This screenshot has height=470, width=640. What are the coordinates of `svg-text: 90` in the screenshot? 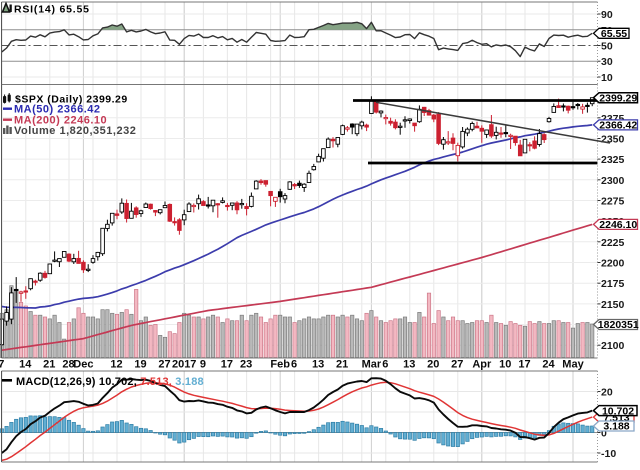 It's located at (607, 15).